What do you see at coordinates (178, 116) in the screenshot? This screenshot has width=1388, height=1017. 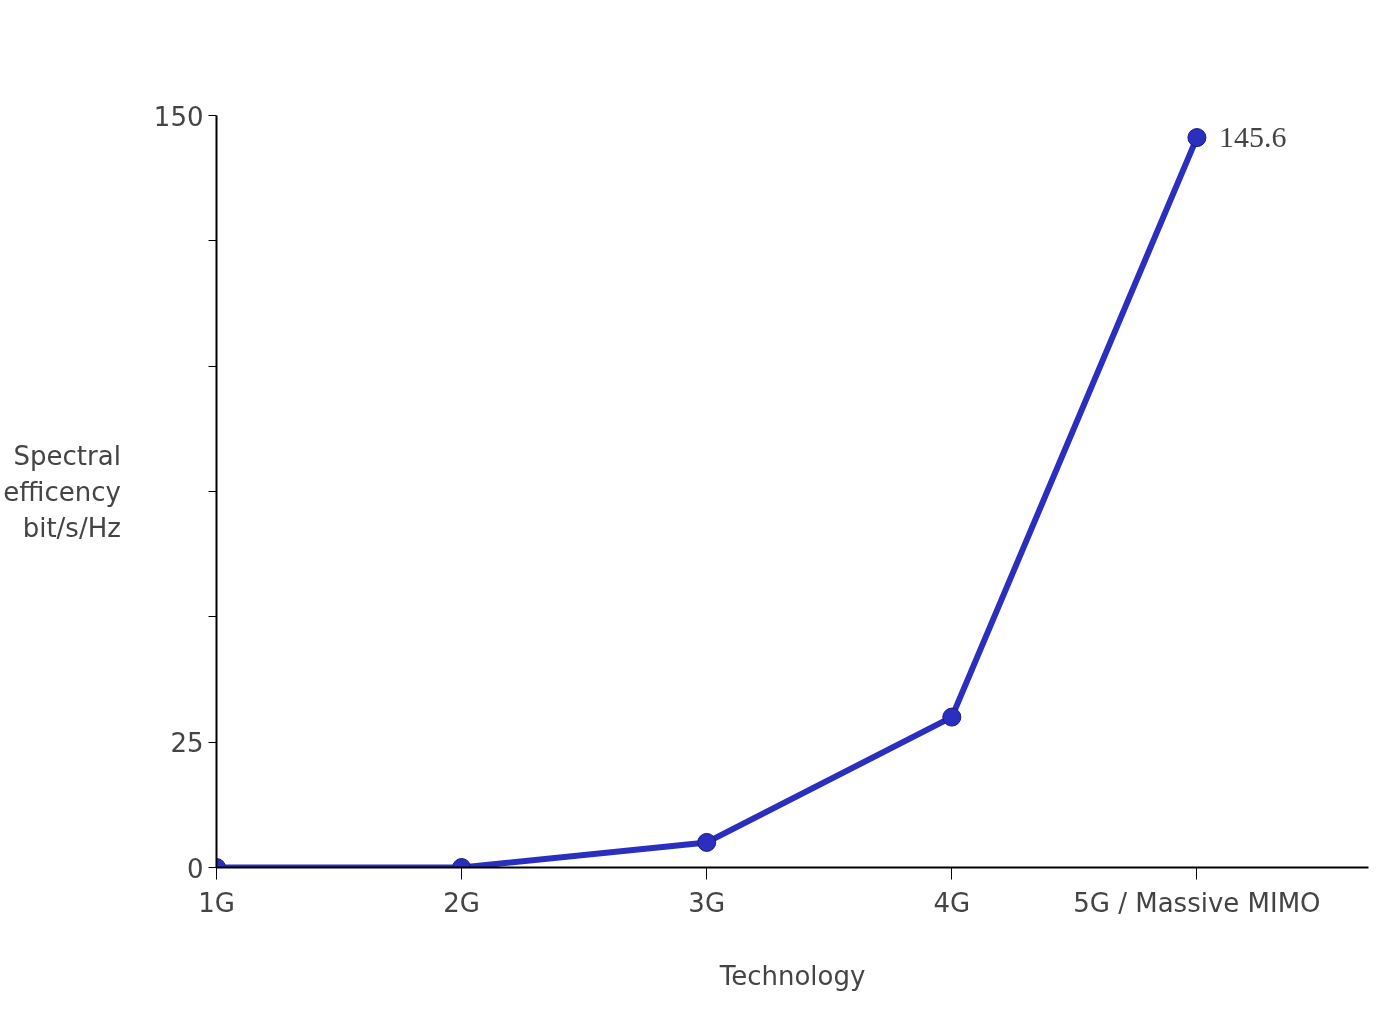 I see `y-tick-label: 150` at bounding box center [178, 116].